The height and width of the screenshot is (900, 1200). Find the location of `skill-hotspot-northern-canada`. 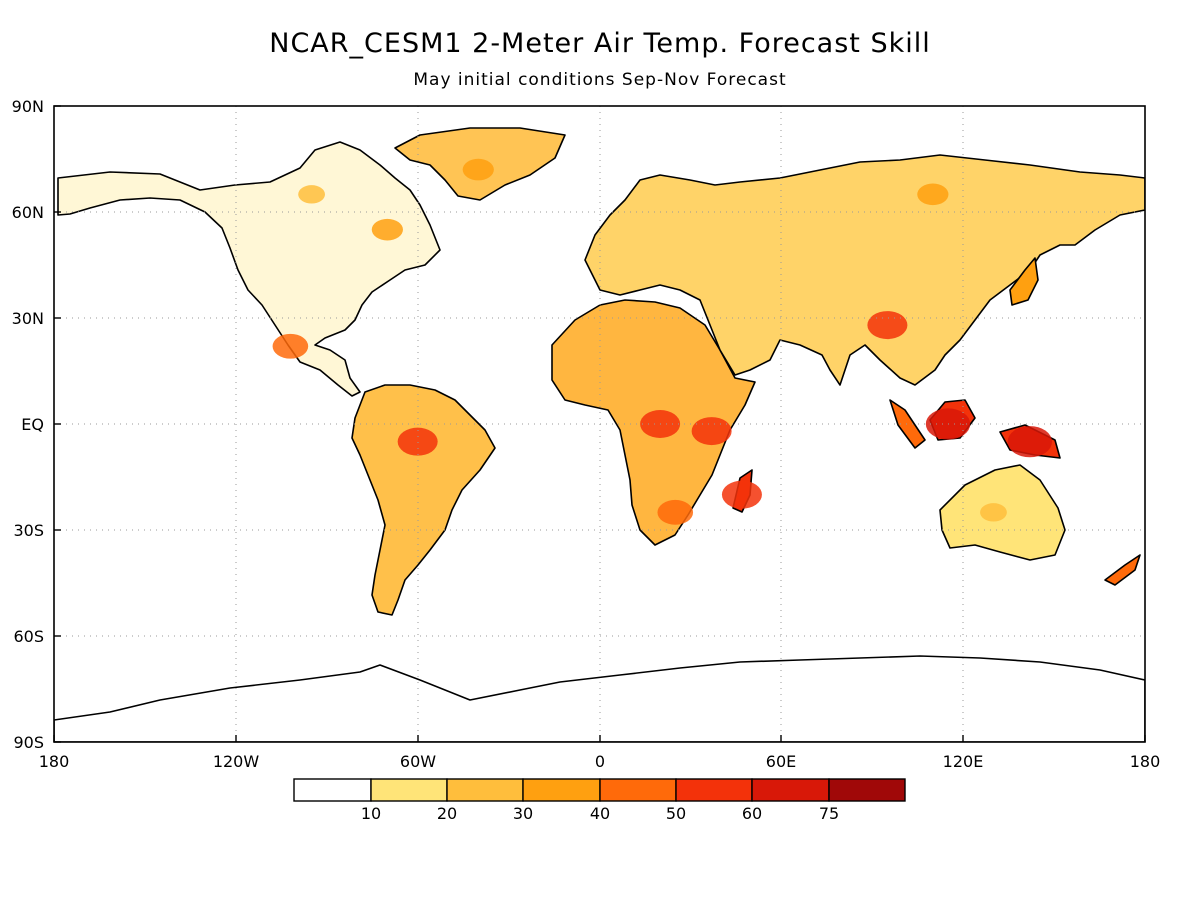

skill-hotspot-northern-canada is located at coordinates (311, 194).